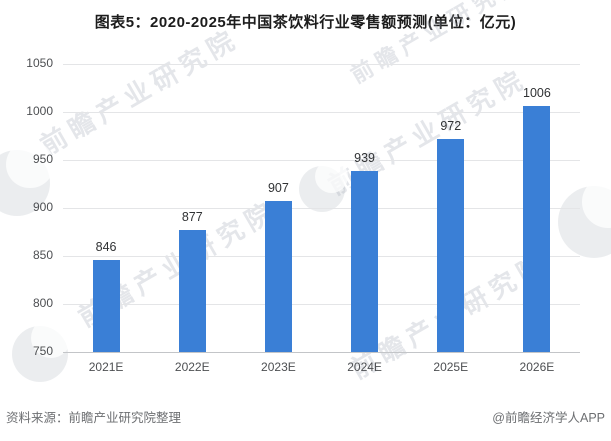 The width and height of the screenshot is (611, 441). I want to click on x-axis-tick-2022E: 2022E, so click(192, 367).